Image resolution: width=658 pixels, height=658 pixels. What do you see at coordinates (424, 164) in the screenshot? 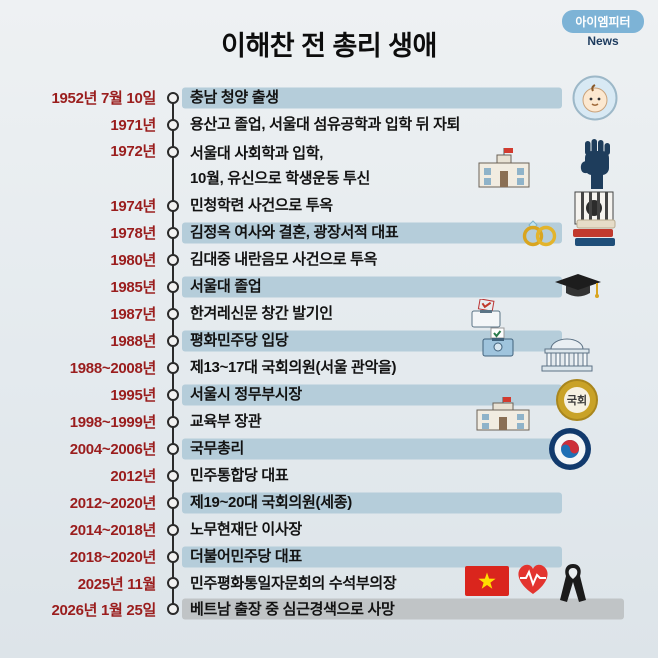
I see `timeline-content: 서울대 사회학과 입학, 10월, 유신으로 학생운동 투신` at bounding box center [424, 164].